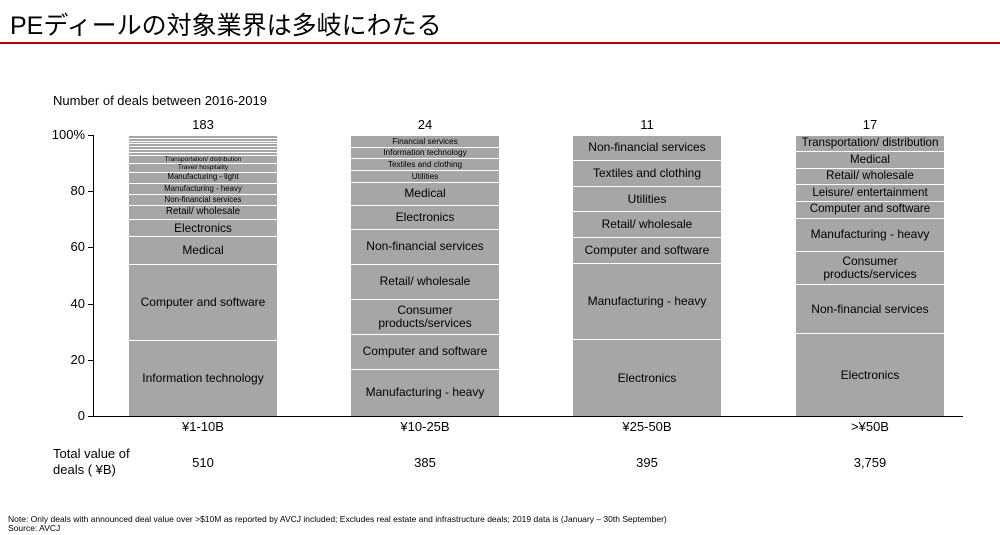 This screenshot has width=1000, height=535. What do you see at coordinates (870, 426) in the screenshot?
I see `x-tick-label: >¥50B` at bounding box center [870, 426].